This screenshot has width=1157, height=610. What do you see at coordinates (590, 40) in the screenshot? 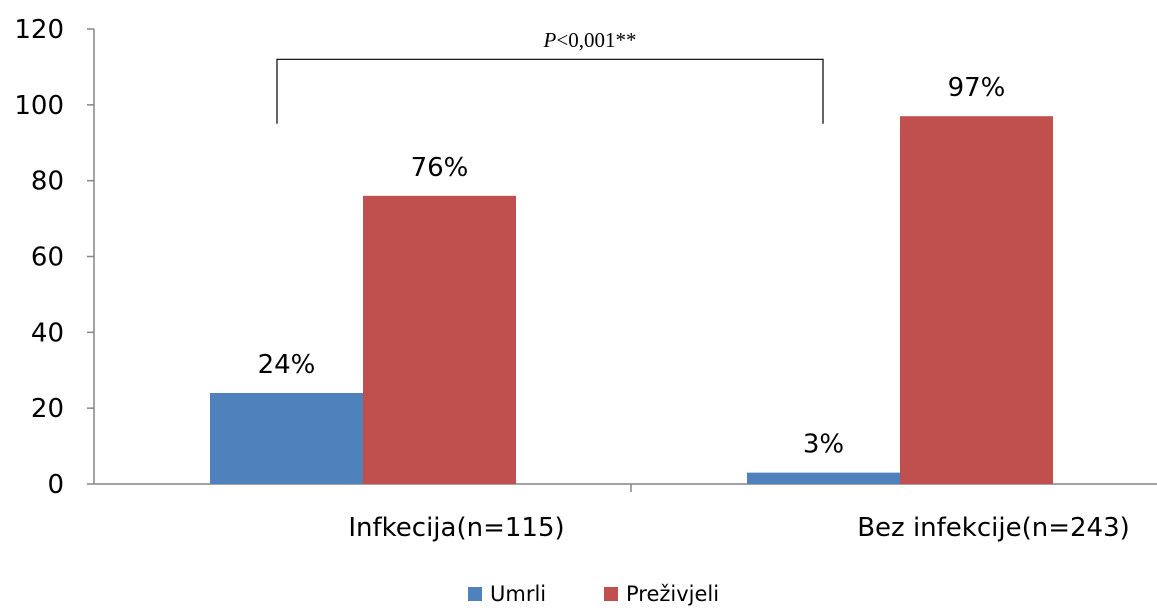
I see `p-value-label: P<0,001**` at bounding box center [590, 40].